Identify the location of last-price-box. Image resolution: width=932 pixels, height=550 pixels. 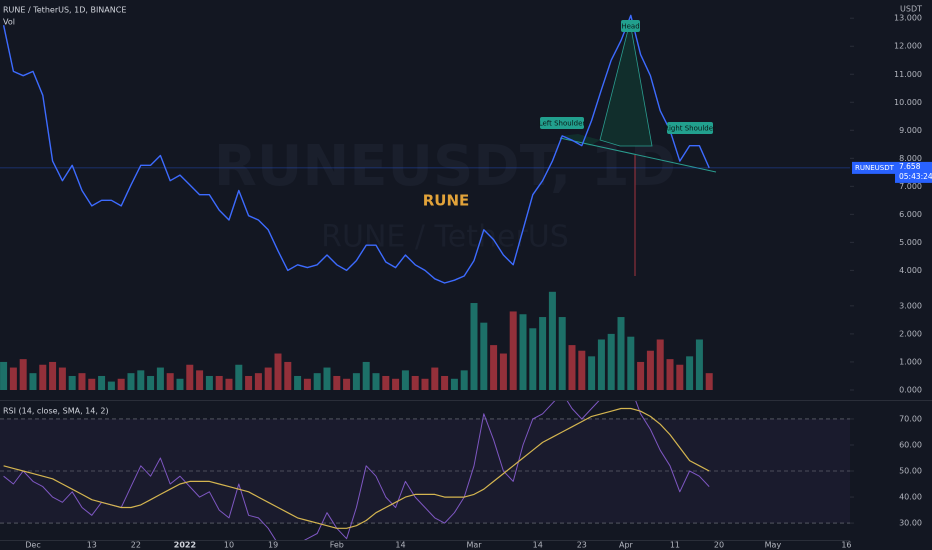
(873, 167).